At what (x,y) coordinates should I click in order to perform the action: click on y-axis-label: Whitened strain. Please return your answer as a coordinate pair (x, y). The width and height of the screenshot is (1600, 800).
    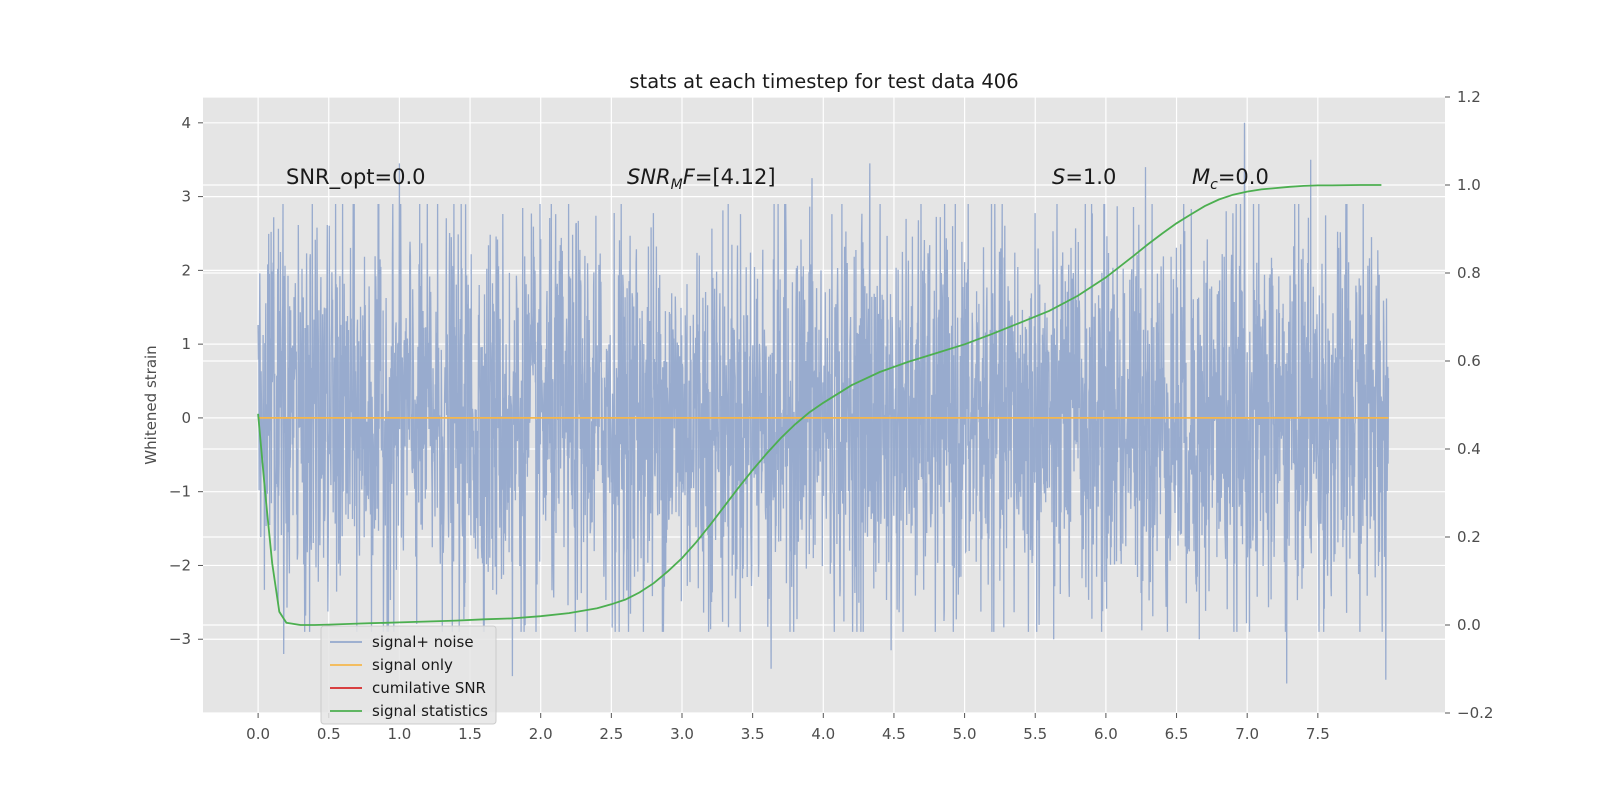
    Looking at the image, I should click on (151, 404).